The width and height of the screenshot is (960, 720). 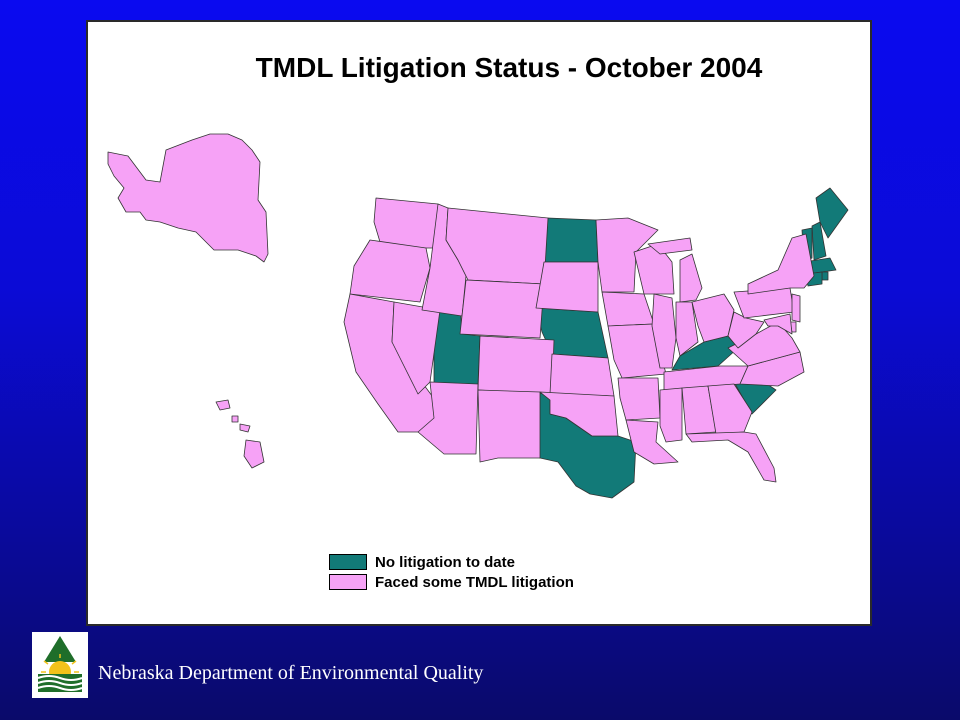 I want to click on state-new-mexico, so click(x=509, y=426).